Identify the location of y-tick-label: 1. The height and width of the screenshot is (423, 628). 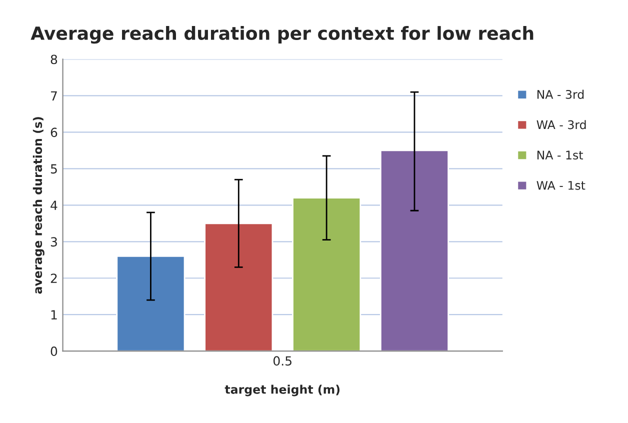
(54, 315).